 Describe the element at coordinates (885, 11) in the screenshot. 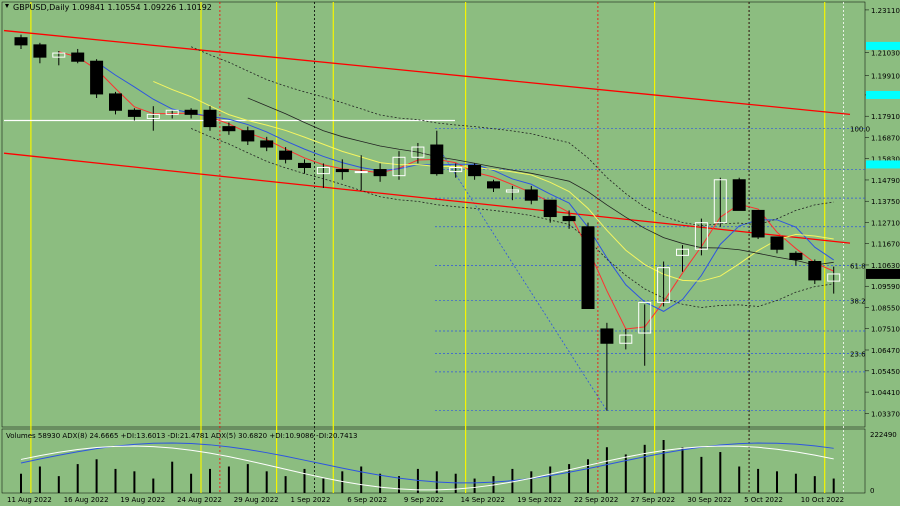

I see `price-tick-label: 1.23110` at that location.